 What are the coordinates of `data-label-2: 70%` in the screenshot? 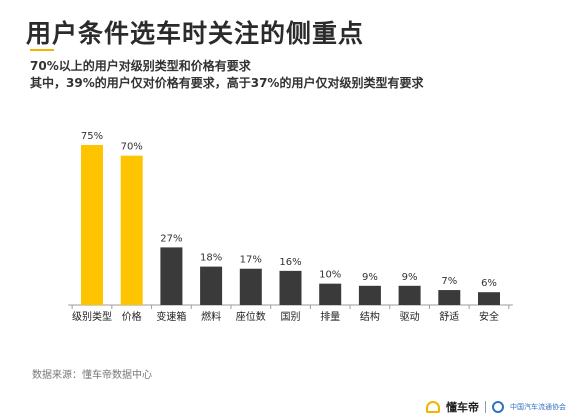 It's located at (132, 147).